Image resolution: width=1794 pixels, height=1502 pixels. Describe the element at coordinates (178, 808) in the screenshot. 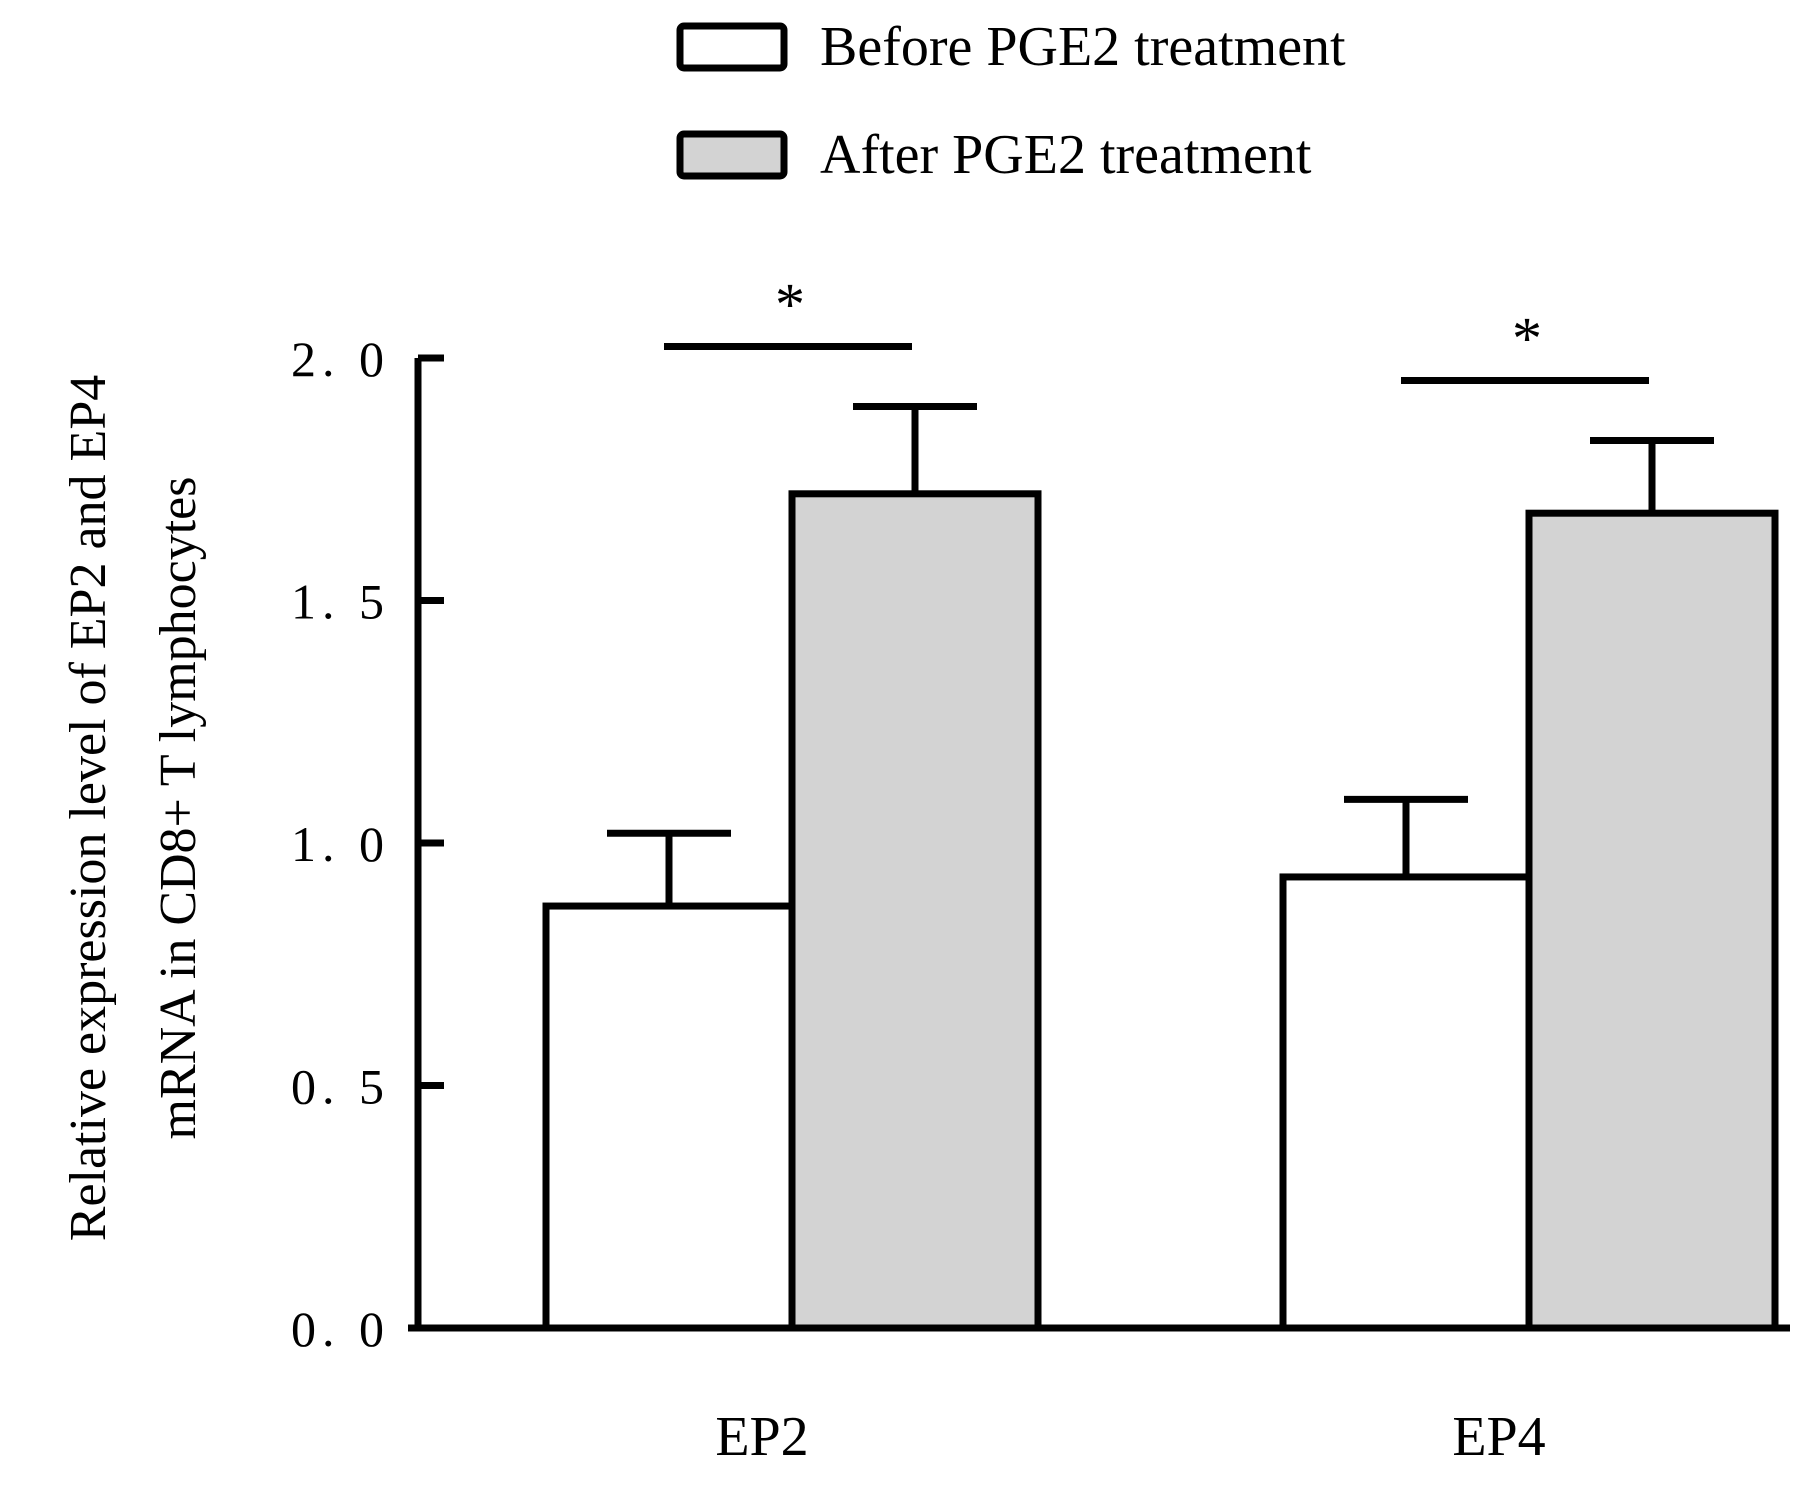

I see `y-axis-title-line: mRNA in CD8+ T lymphocytes` at that location.